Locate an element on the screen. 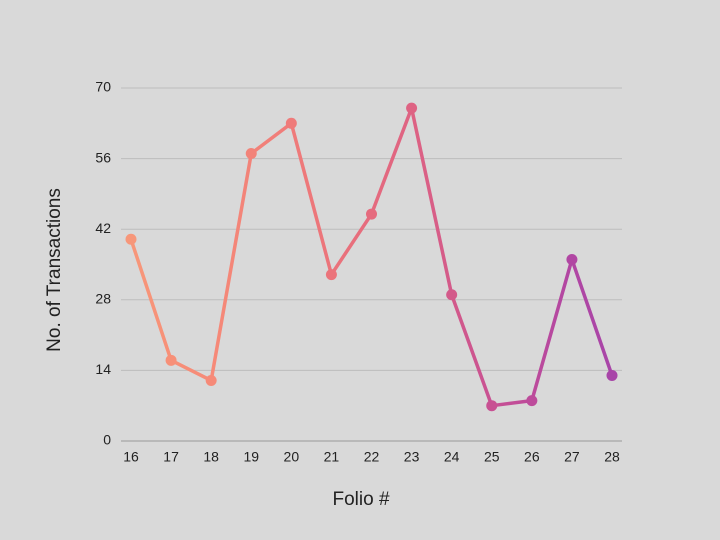  x-tick-label: 23 is located at coordinates (412, 457).